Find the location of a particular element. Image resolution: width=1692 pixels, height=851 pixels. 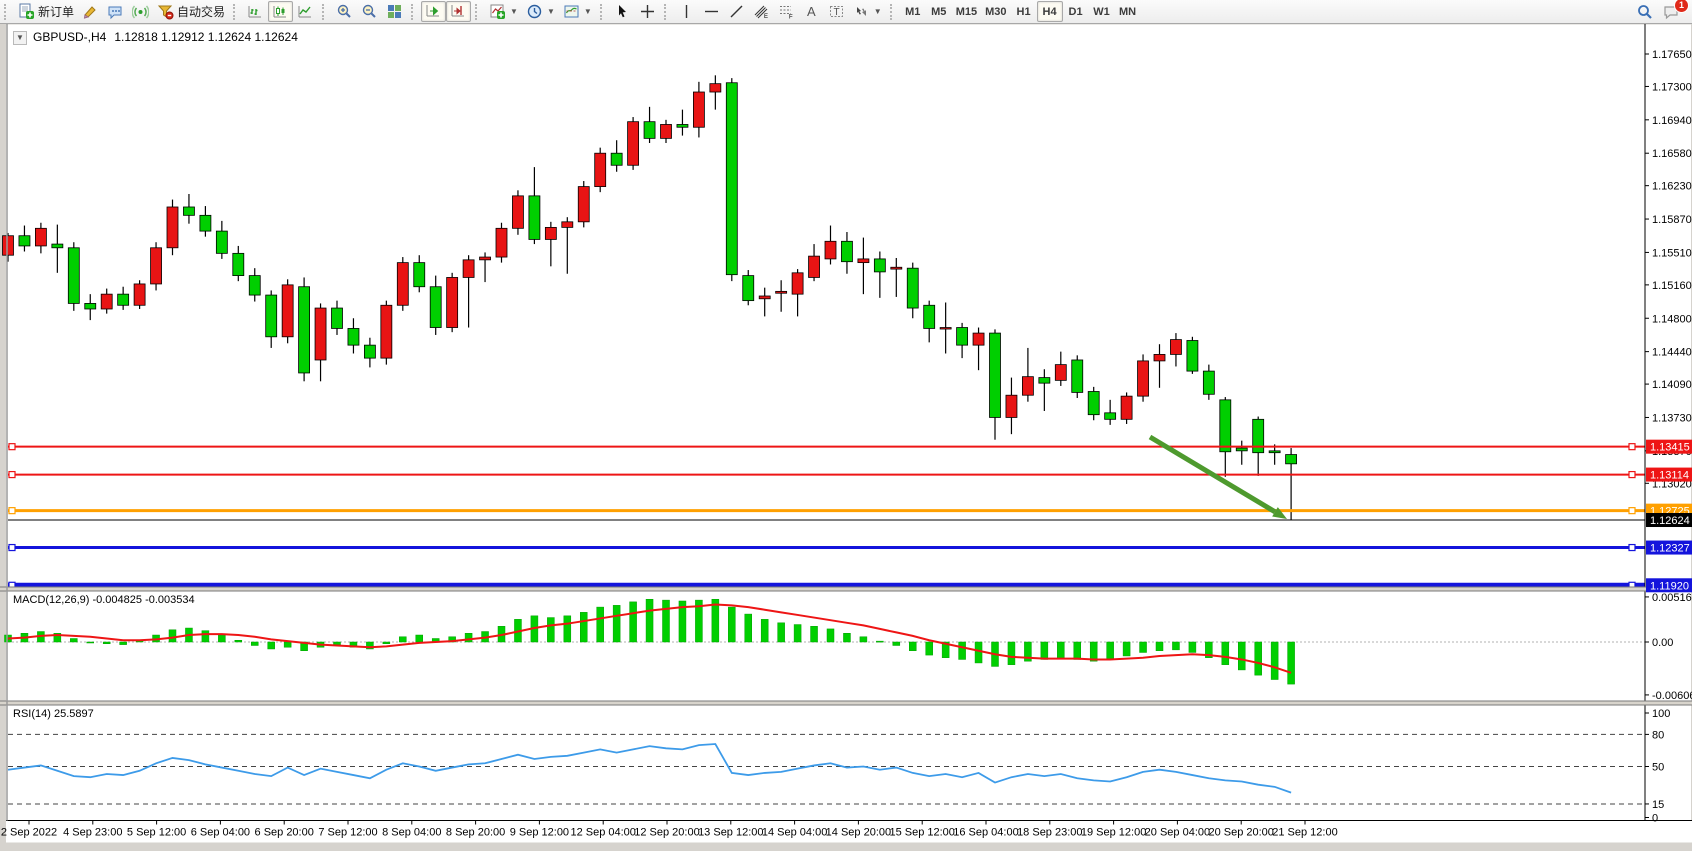

cursor-icon is located at coordinates (622, 11).